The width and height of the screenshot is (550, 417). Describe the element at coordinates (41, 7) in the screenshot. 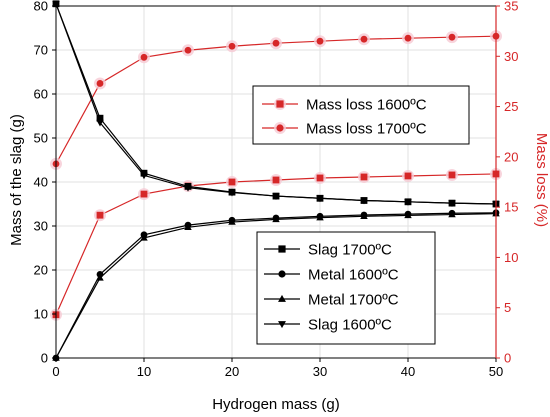

I see `y-left-tick-label-8: 80` at that location.